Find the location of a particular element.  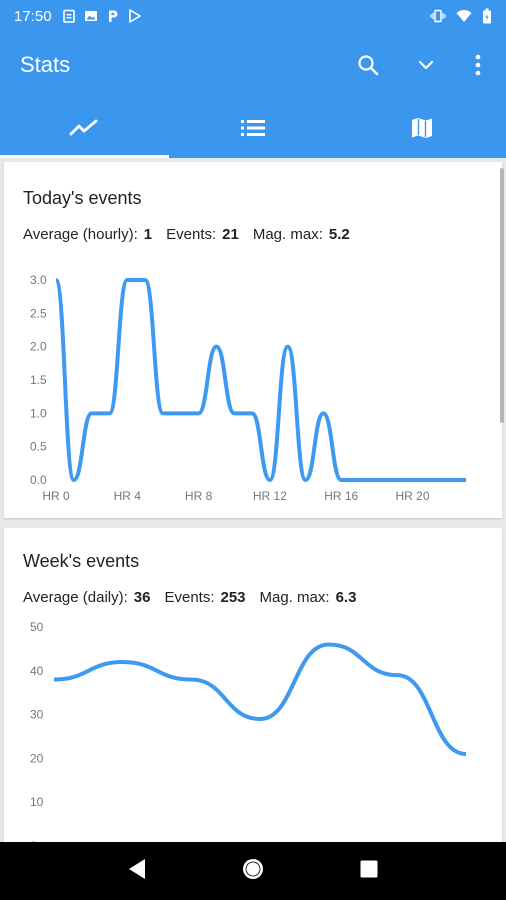

p-icon is located at coordinates (113, 16).